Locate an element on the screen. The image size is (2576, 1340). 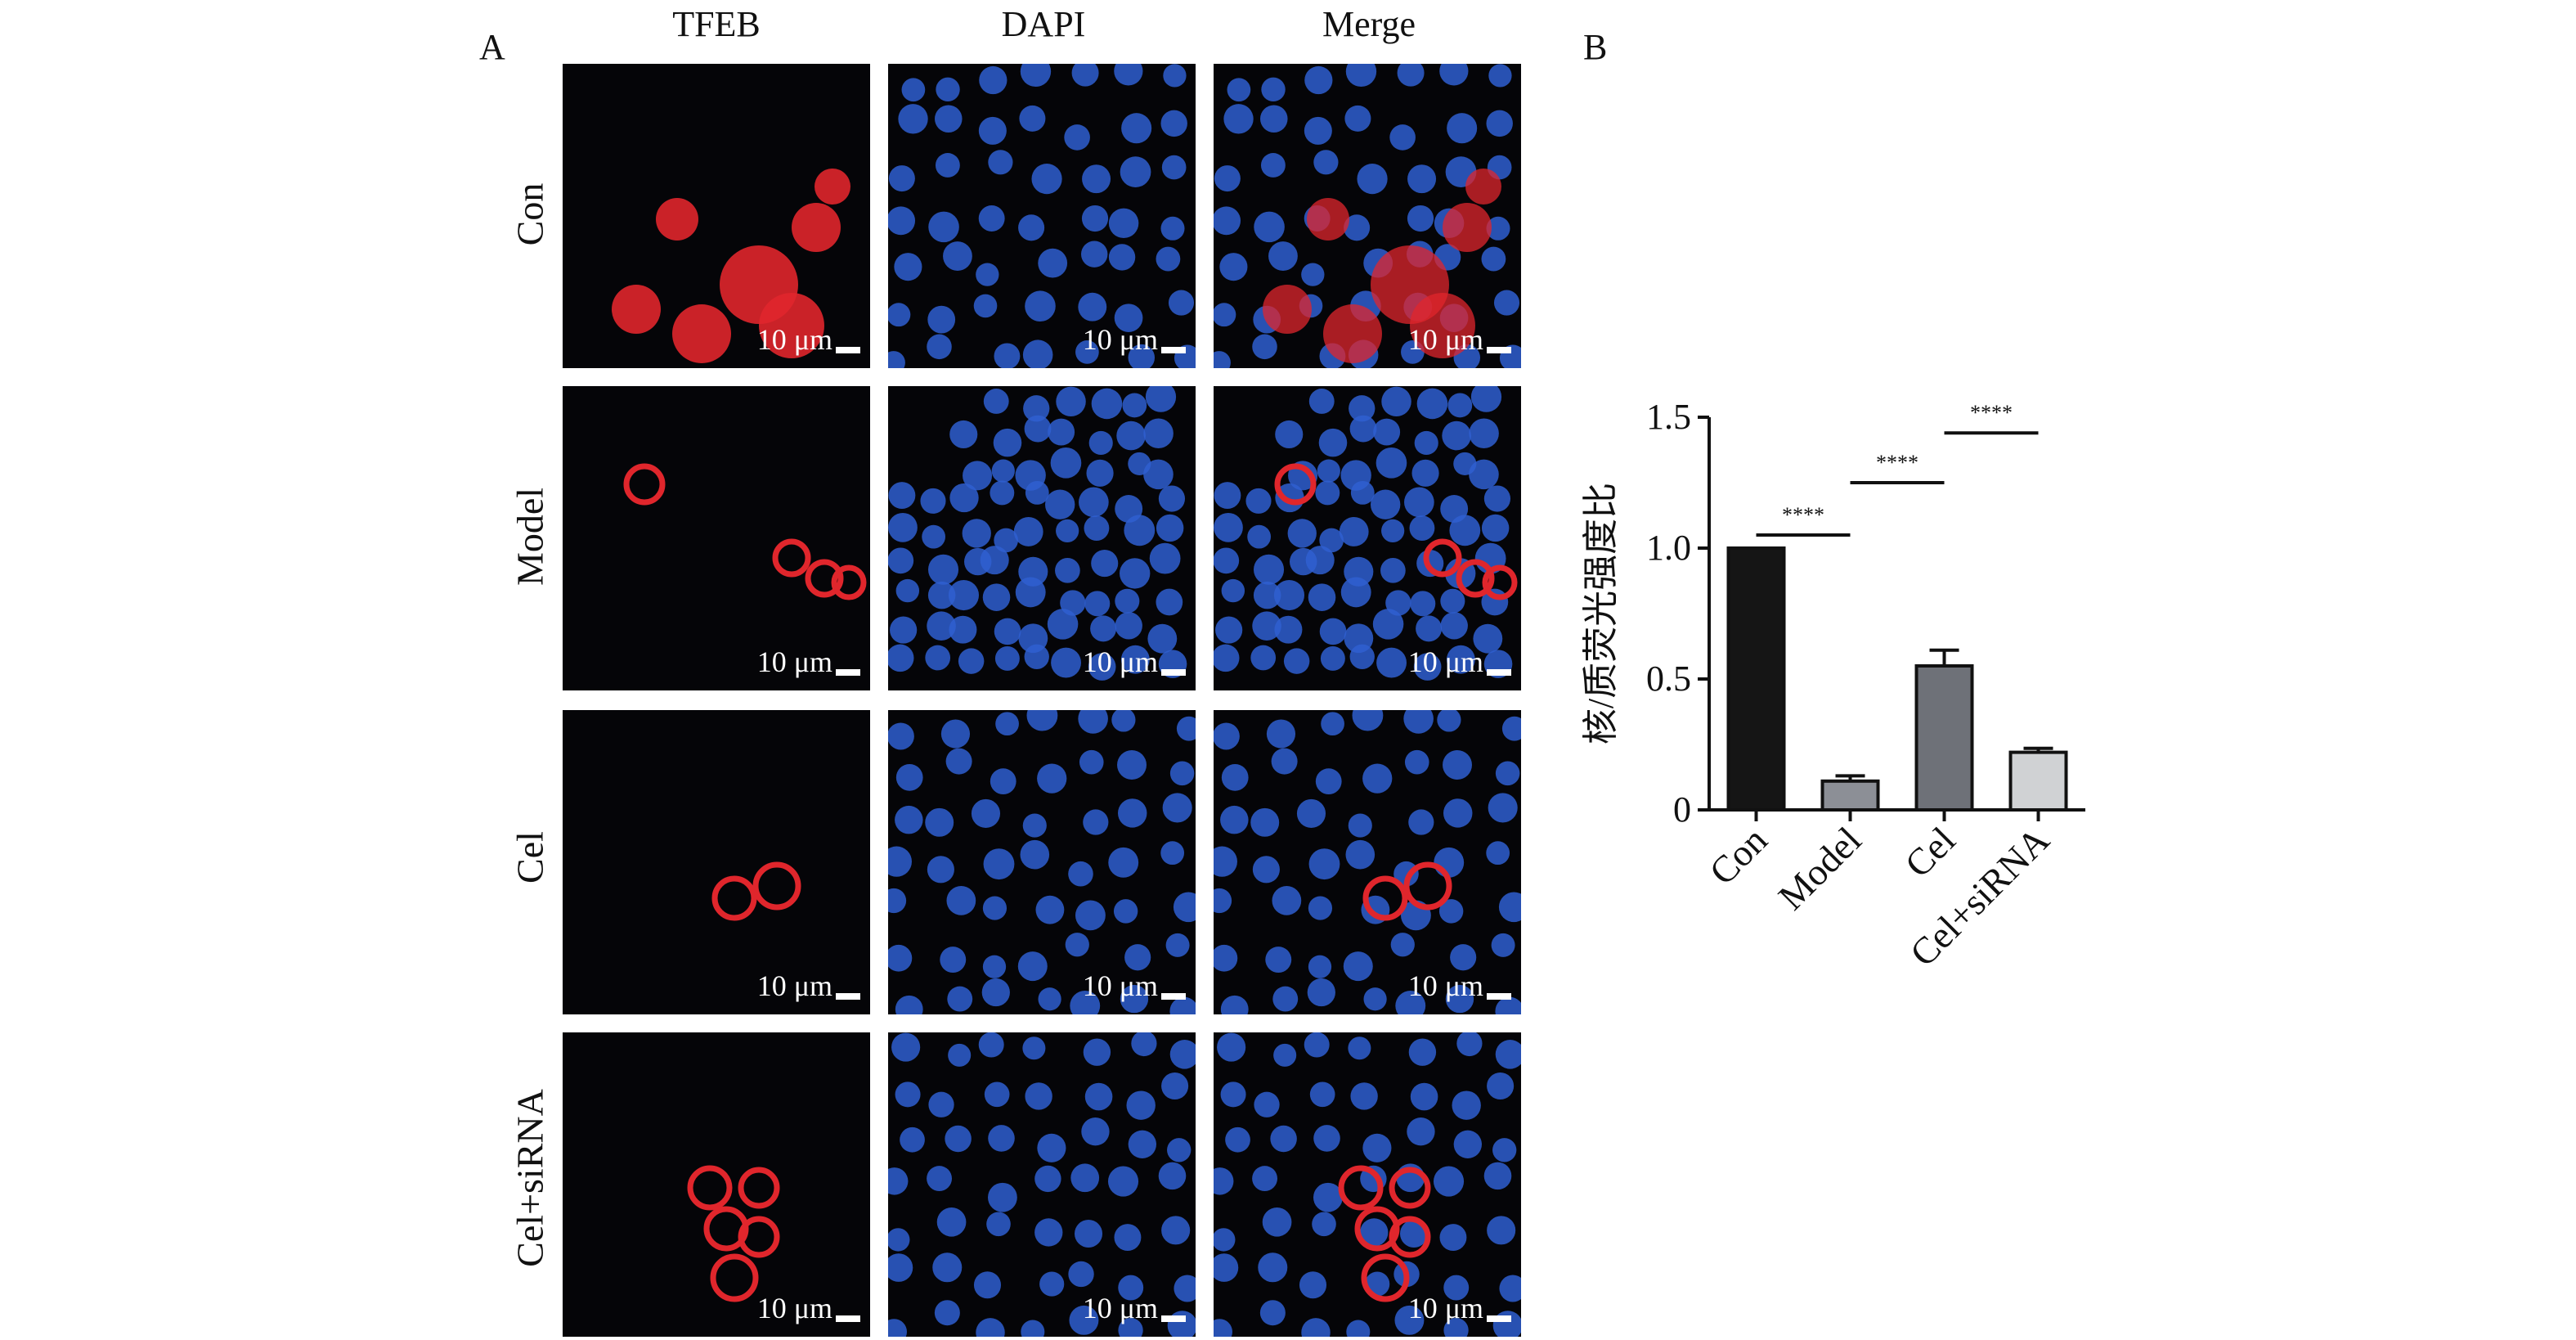
micrograph-model-tfeb: 10 μm is located at coordinates (717, 538).